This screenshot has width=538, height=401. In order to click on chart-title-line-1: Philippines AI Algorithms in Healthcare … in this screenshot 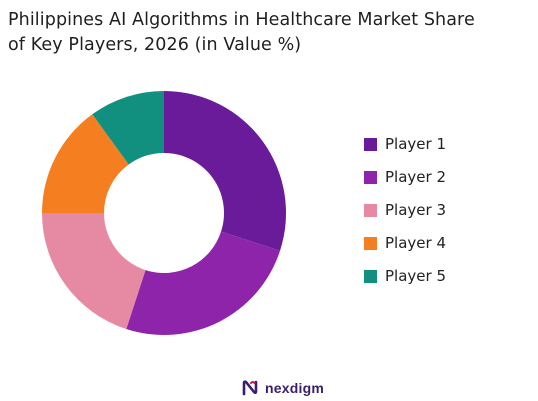, I will do `click(241, 20)`.